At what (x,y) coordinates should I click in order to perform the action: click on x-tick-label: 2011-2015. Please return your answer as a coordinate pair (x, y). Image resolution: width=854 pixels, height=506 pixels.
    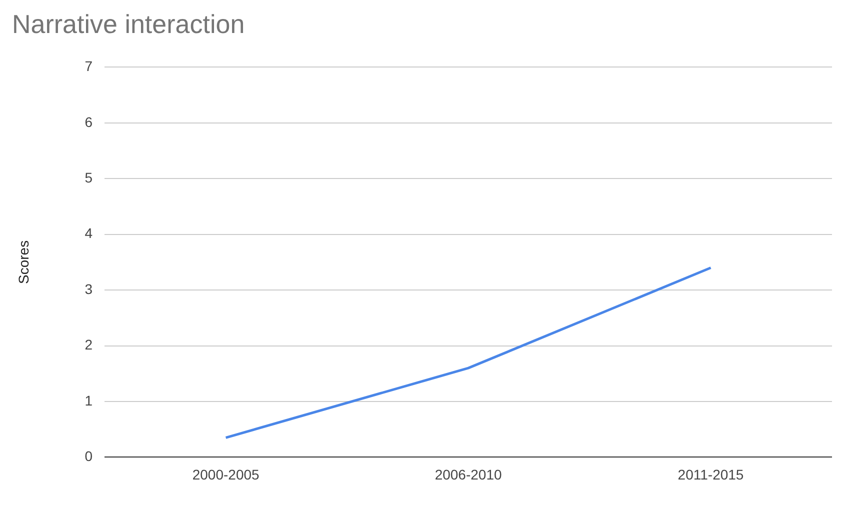
    Looking at the image, I should click on (711, 474).